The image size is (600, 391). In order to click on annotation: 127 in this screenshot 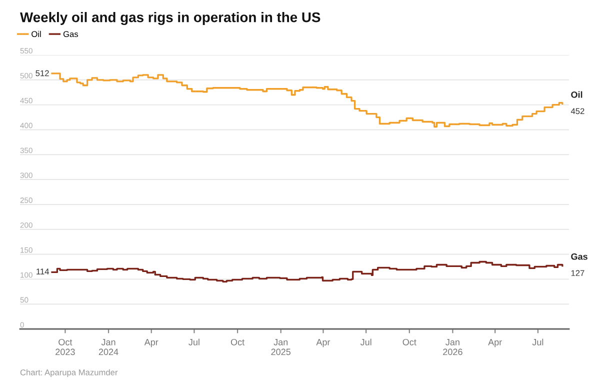, I will do `click(577, 273)`.